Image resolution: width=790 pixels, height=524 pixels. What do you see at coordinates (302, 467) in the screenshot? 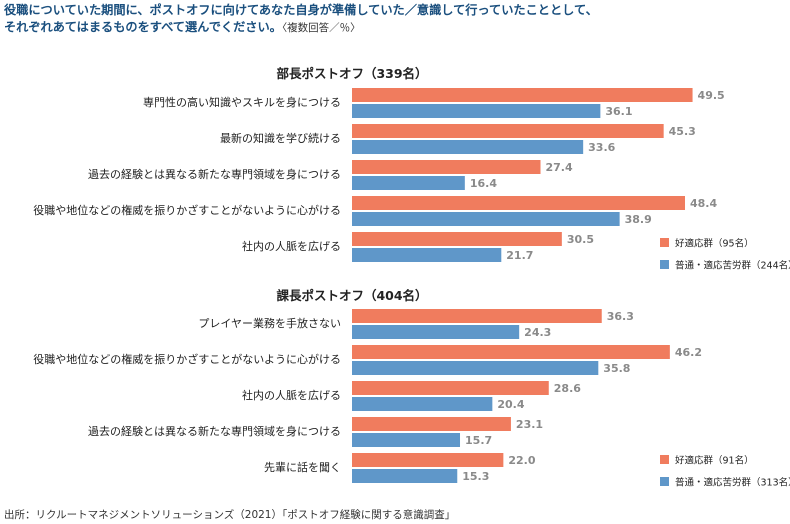
I see `category-label: 先輩に話を聞く` at bounding box center [302, 467].